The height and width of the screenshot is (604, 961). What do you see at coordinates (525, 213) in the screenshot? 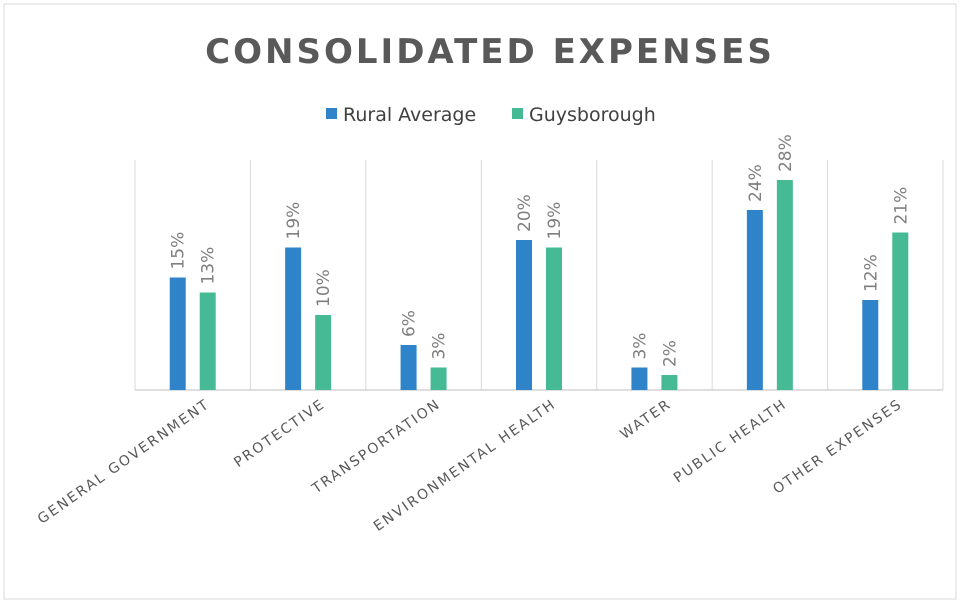
I see `value-label: 20%` at bounding box center [525, 213].